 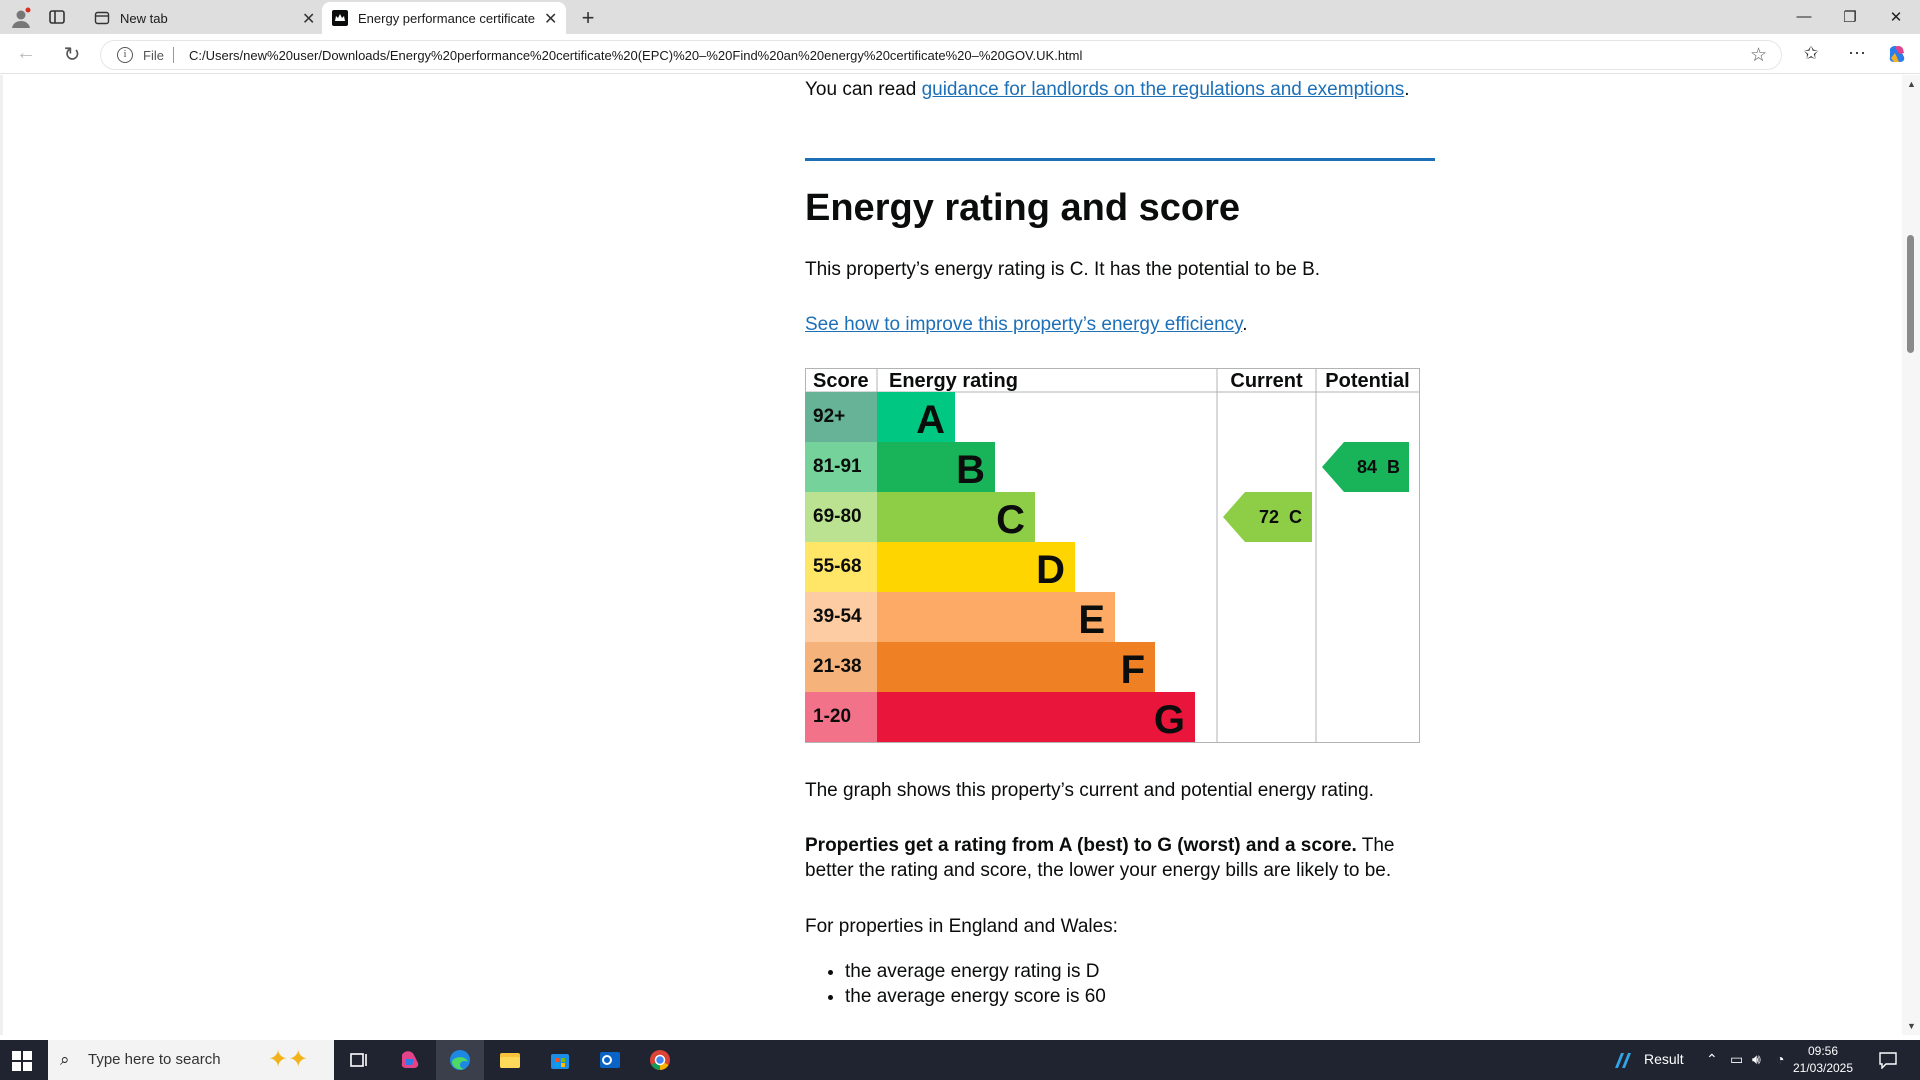 I want to click on scroll-down-icon: ▼, so click(x=1911, y=1026).